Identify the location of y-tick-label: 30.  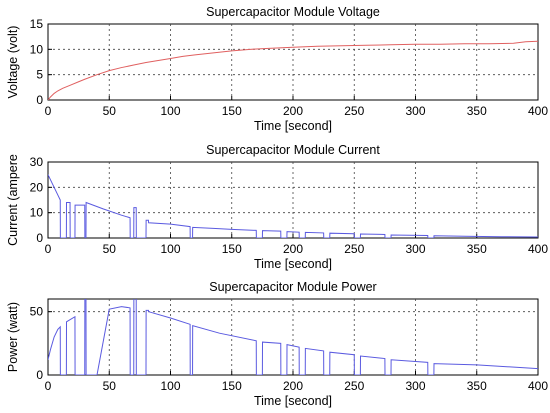
(37, 162).